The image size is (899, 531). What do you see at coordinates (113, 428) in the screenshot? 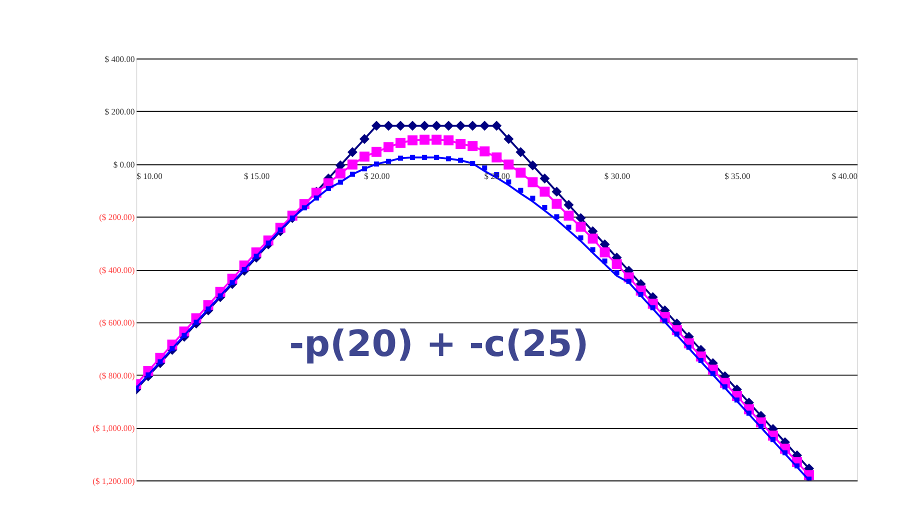
I see `y-tick-label: ($ 1,000.00)` at bounding box center [113, 428].